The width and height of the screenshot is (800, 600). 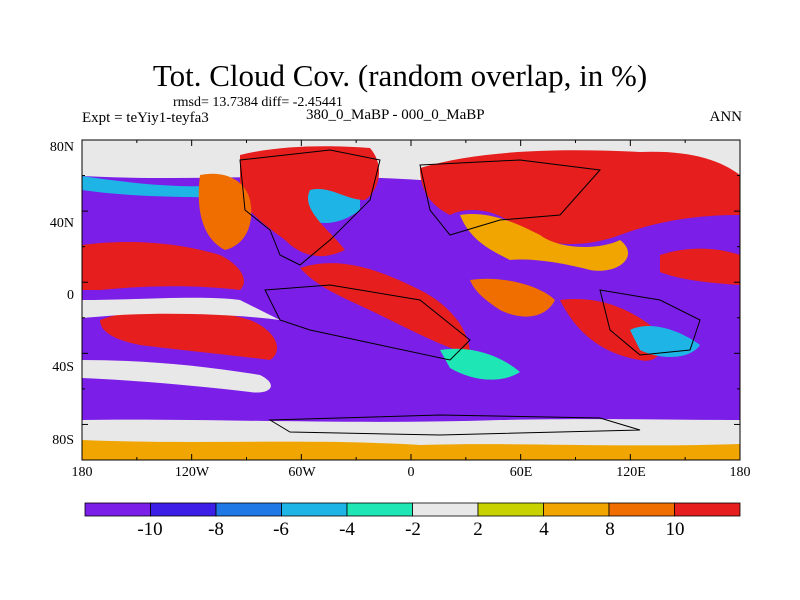 I want to click on field-orange-antarctic, so click(x=411, y=450).